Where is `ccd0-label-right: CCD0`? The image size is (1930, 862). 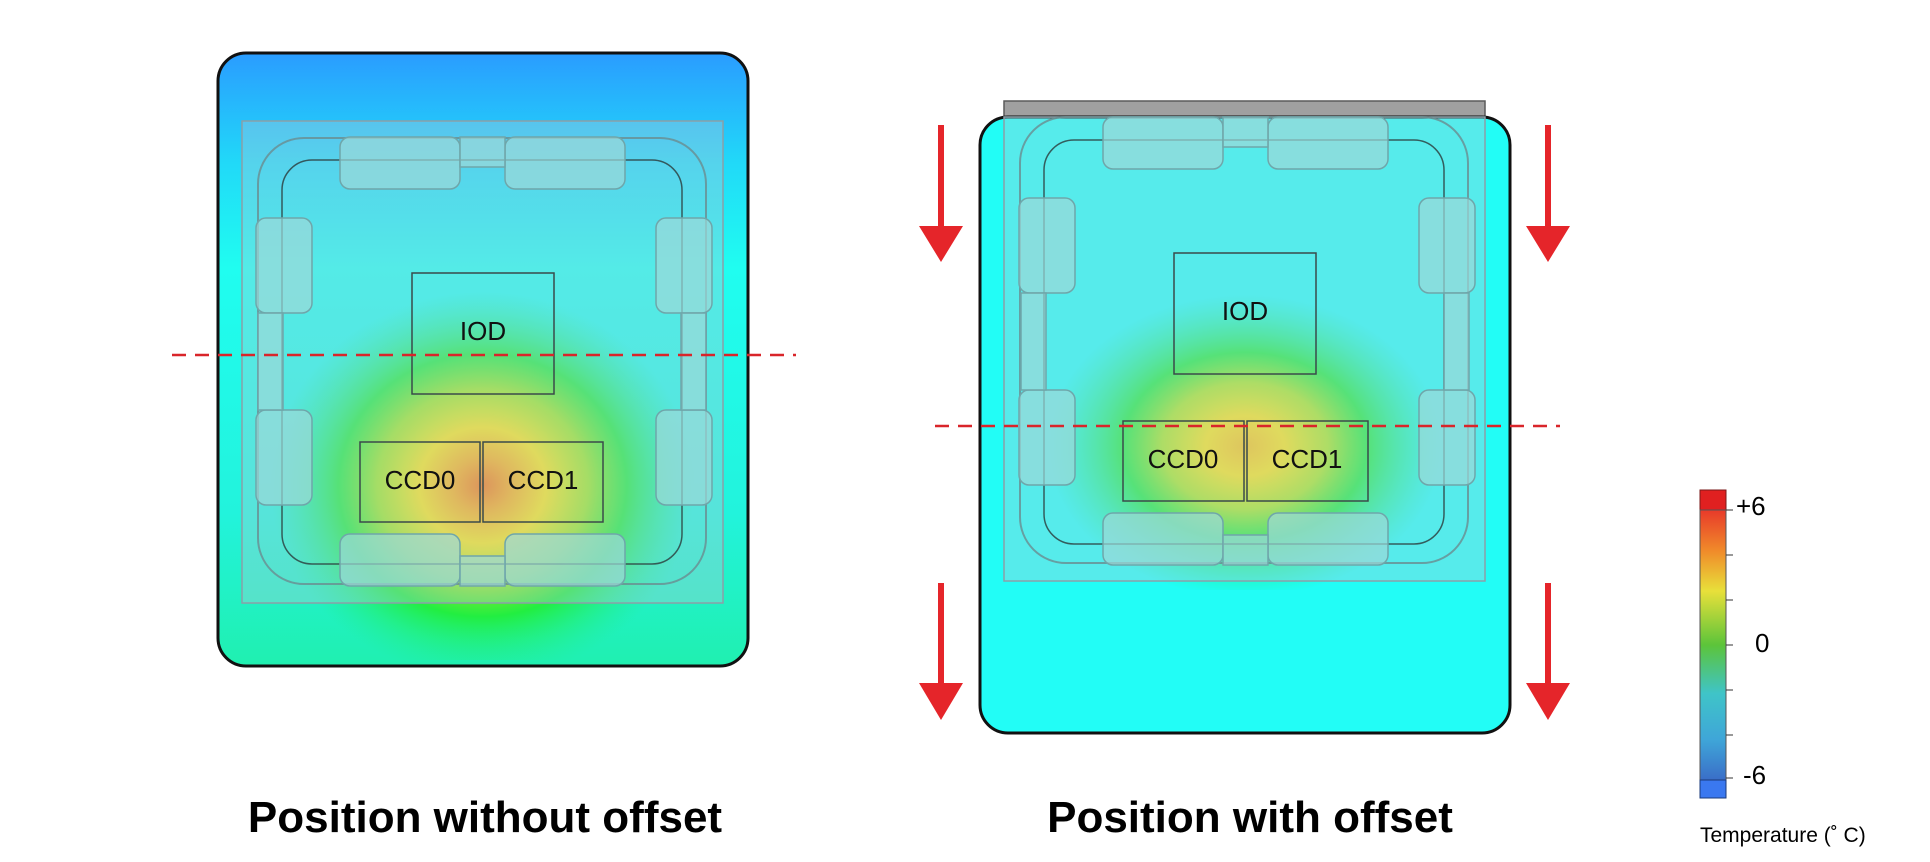 ccd0-label-right: CCD0 is located at coordinates (1183, 459).